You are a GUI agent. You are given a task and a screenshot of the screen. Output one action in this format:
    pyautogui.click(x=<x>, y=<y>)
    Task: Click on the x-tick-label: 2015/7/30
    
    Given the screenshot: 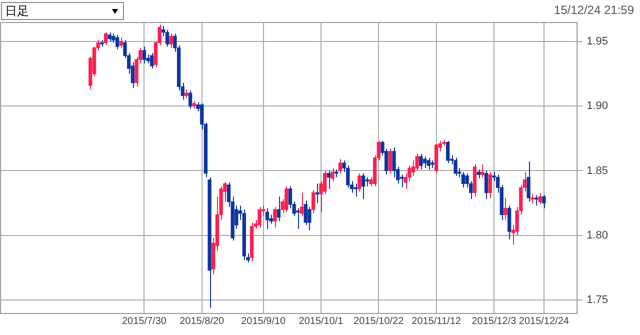 What is the action you would take?
    pyautogui.click(x=144, y=321)
    